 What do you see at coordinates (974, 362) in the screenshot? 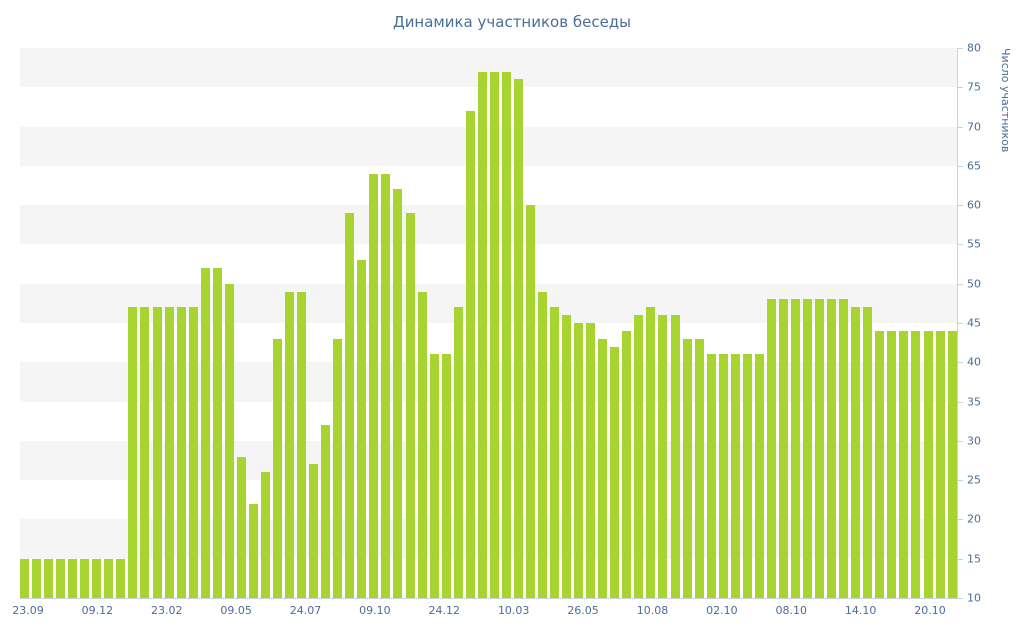
I see `y-tick-label: 40` at bounding box center [974, 362].